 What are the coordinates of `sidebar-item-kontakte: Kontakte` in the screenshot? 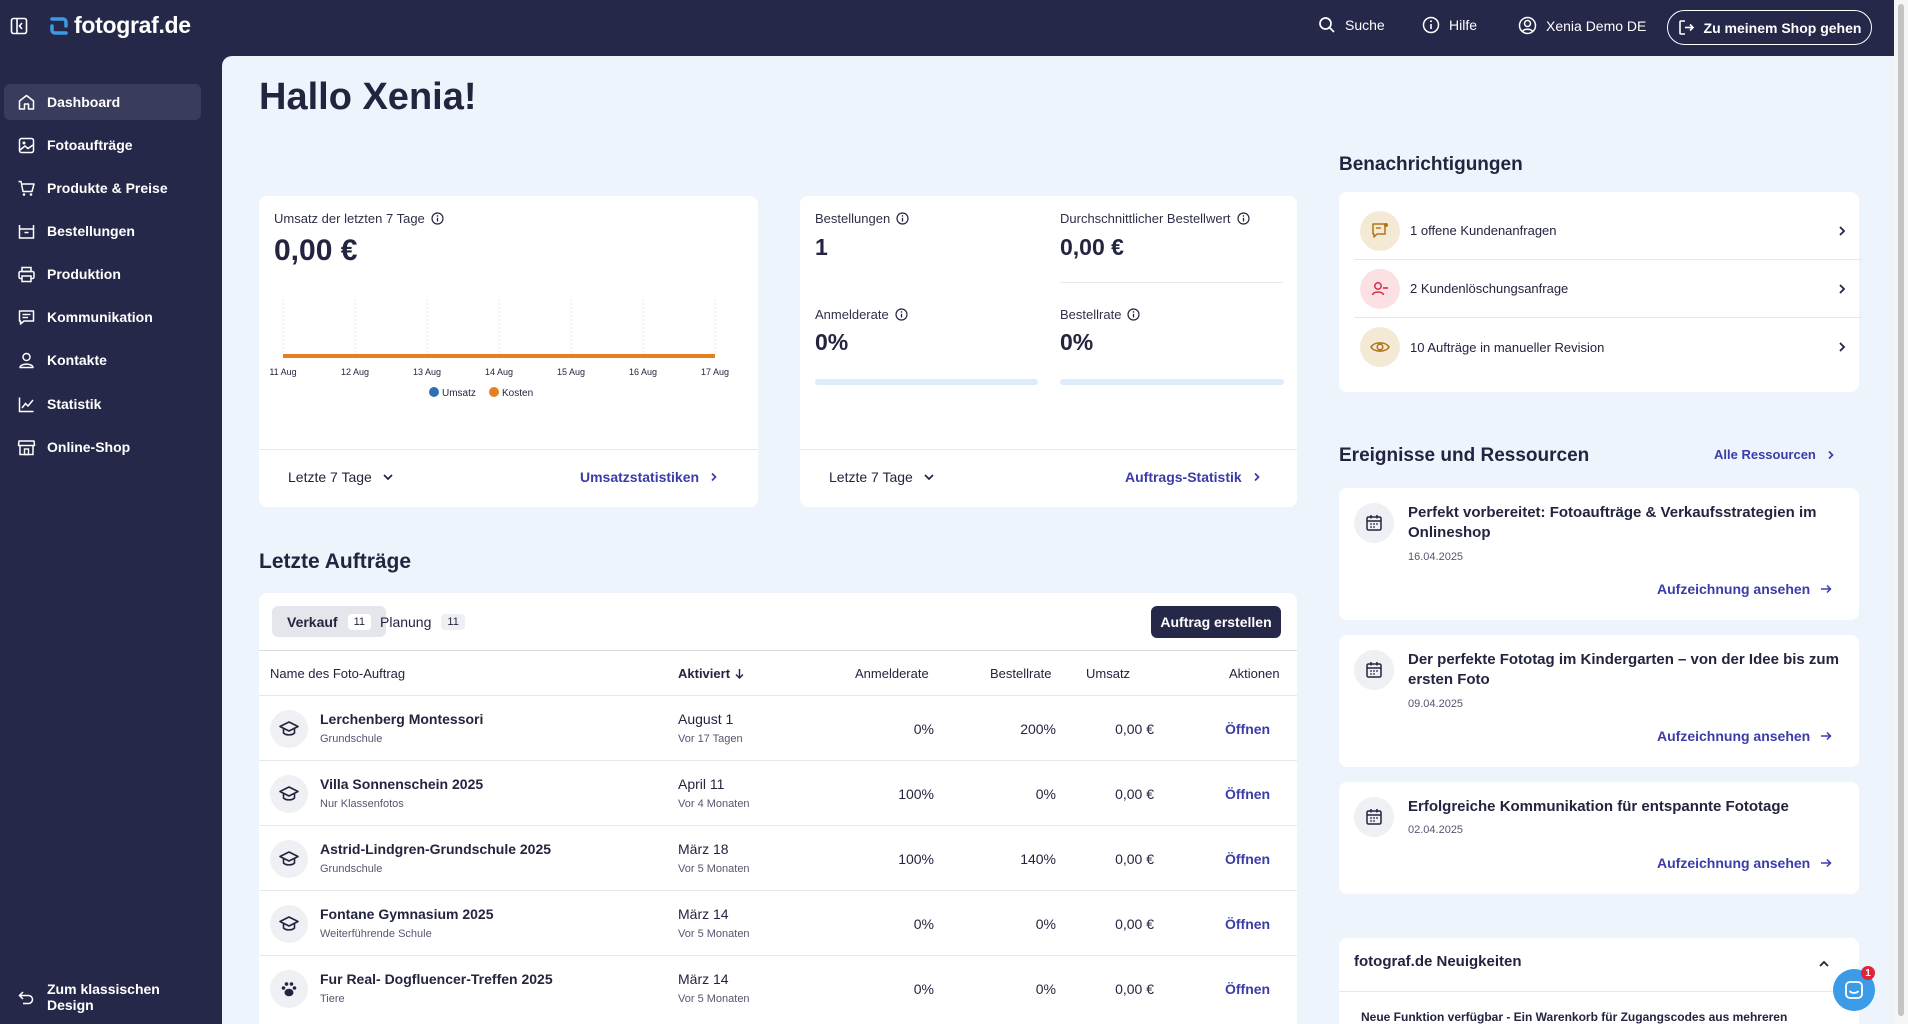 It's located at (102, 360).